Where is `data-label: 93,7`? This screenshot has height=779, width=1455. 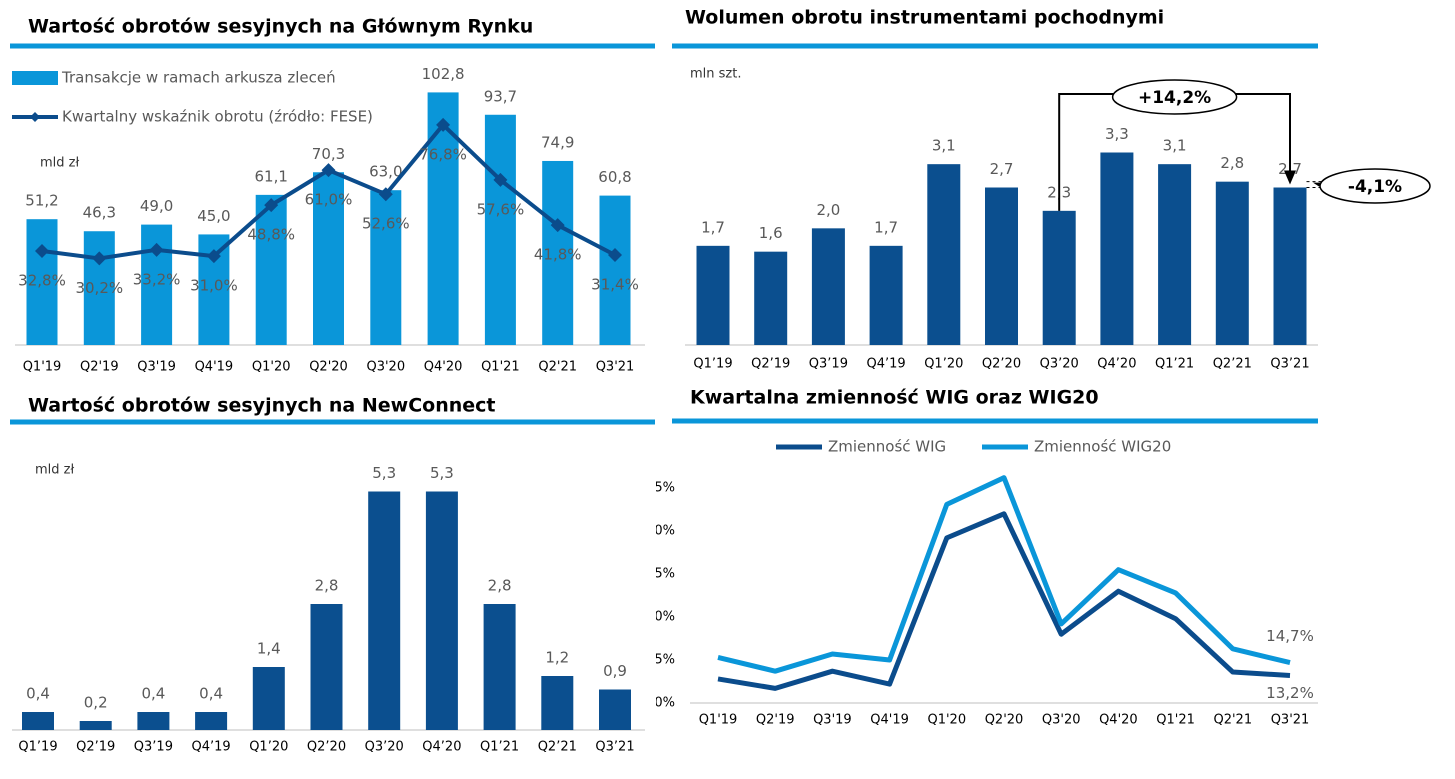 data-label: 93,7 is located at coordinates (500, 96).